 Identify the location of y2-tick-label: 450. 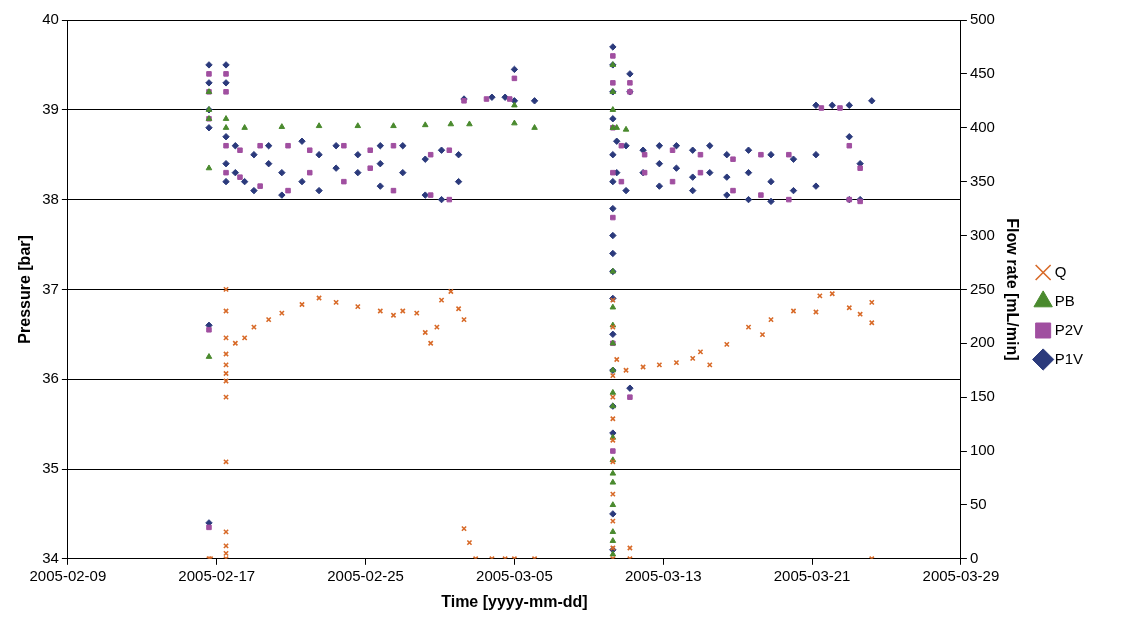
(982, 73).